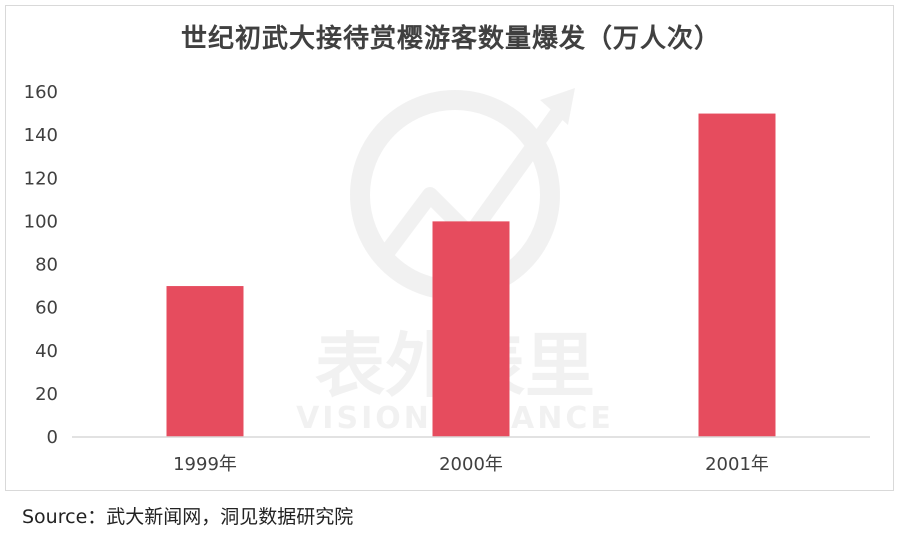  Describe the element at coordinates (46, 394) in the screenshot. I see `y-tick-label: 20` at that location.